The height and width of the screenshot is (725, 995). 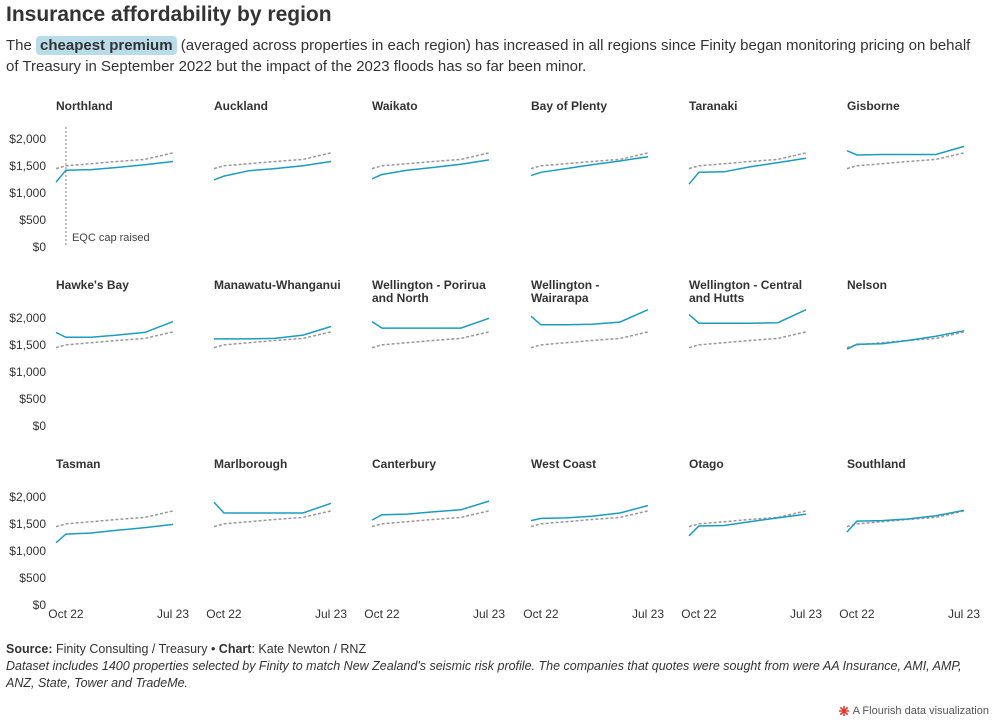 What do you see at coordinates (404, 464) in the screenshot?
I see `panel-title-canterbury: Canterbury` at bounding box center [404, 464].